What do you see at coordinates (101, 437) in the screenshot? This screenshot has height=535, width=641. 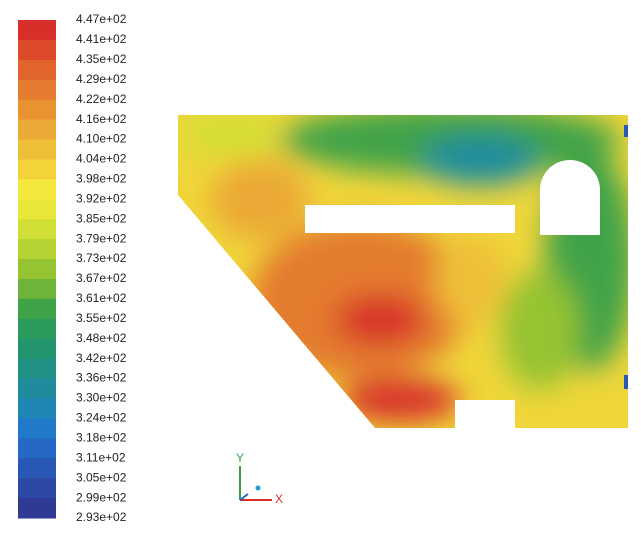 I see `colorbar-label: 3.18e+02` at bounding box center [101, 437].